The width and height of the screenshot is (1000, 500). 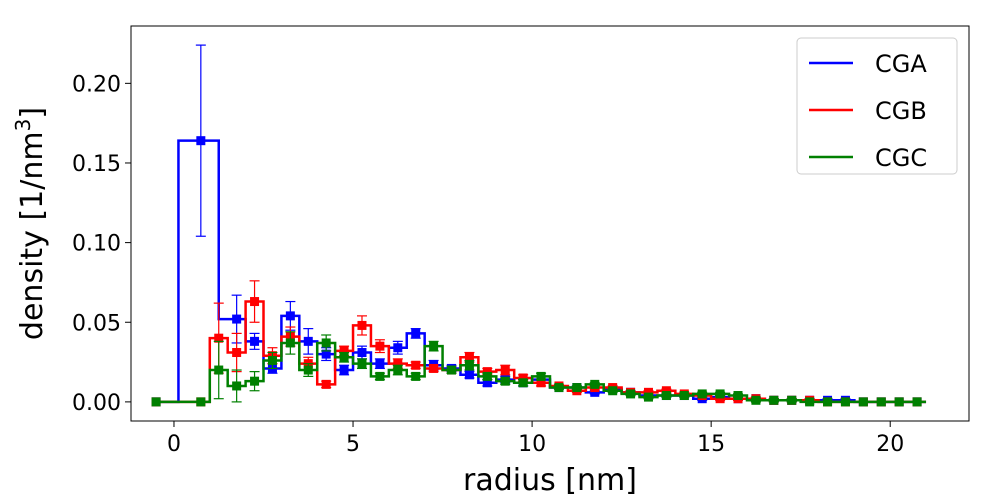 What do you see at coordinates (96, 323) in the screenshot?
I see `y-tick-label: 0.05` at bounding box center [96, 323].